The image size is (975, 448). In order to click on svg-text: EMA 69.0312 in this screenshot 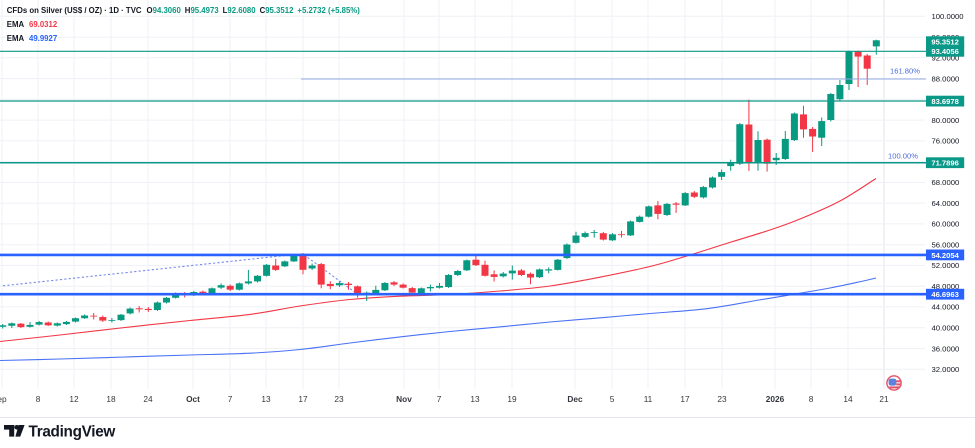, I will do `click(32, 24)`.